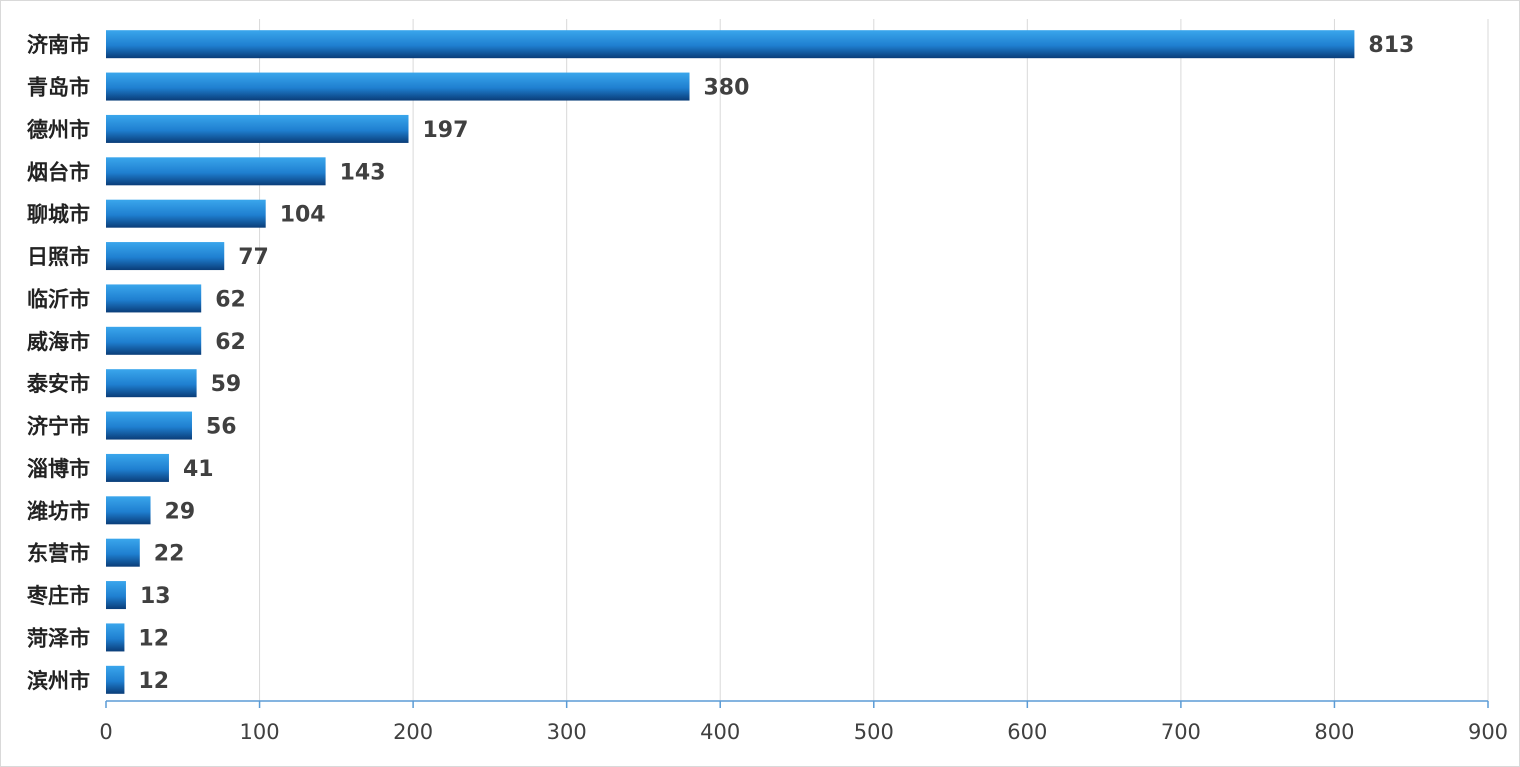  I want to click on x-tick-label: 800, so click(1334, 732).